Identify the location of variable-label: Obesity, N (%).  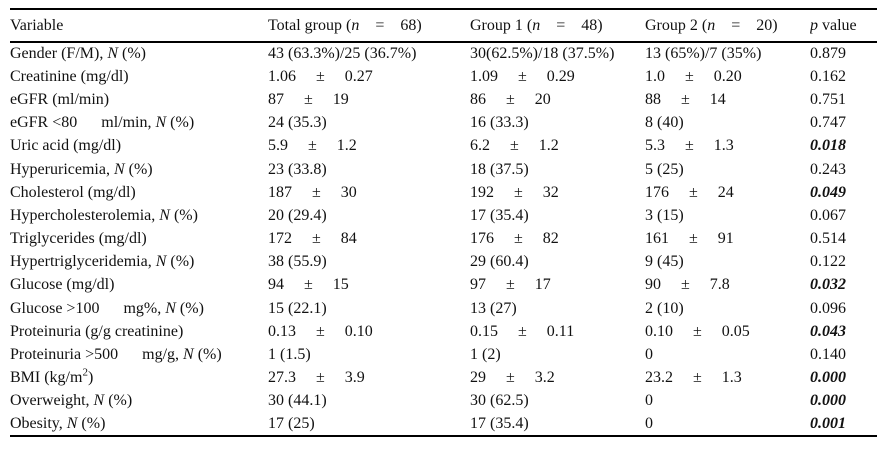
(58, 424).